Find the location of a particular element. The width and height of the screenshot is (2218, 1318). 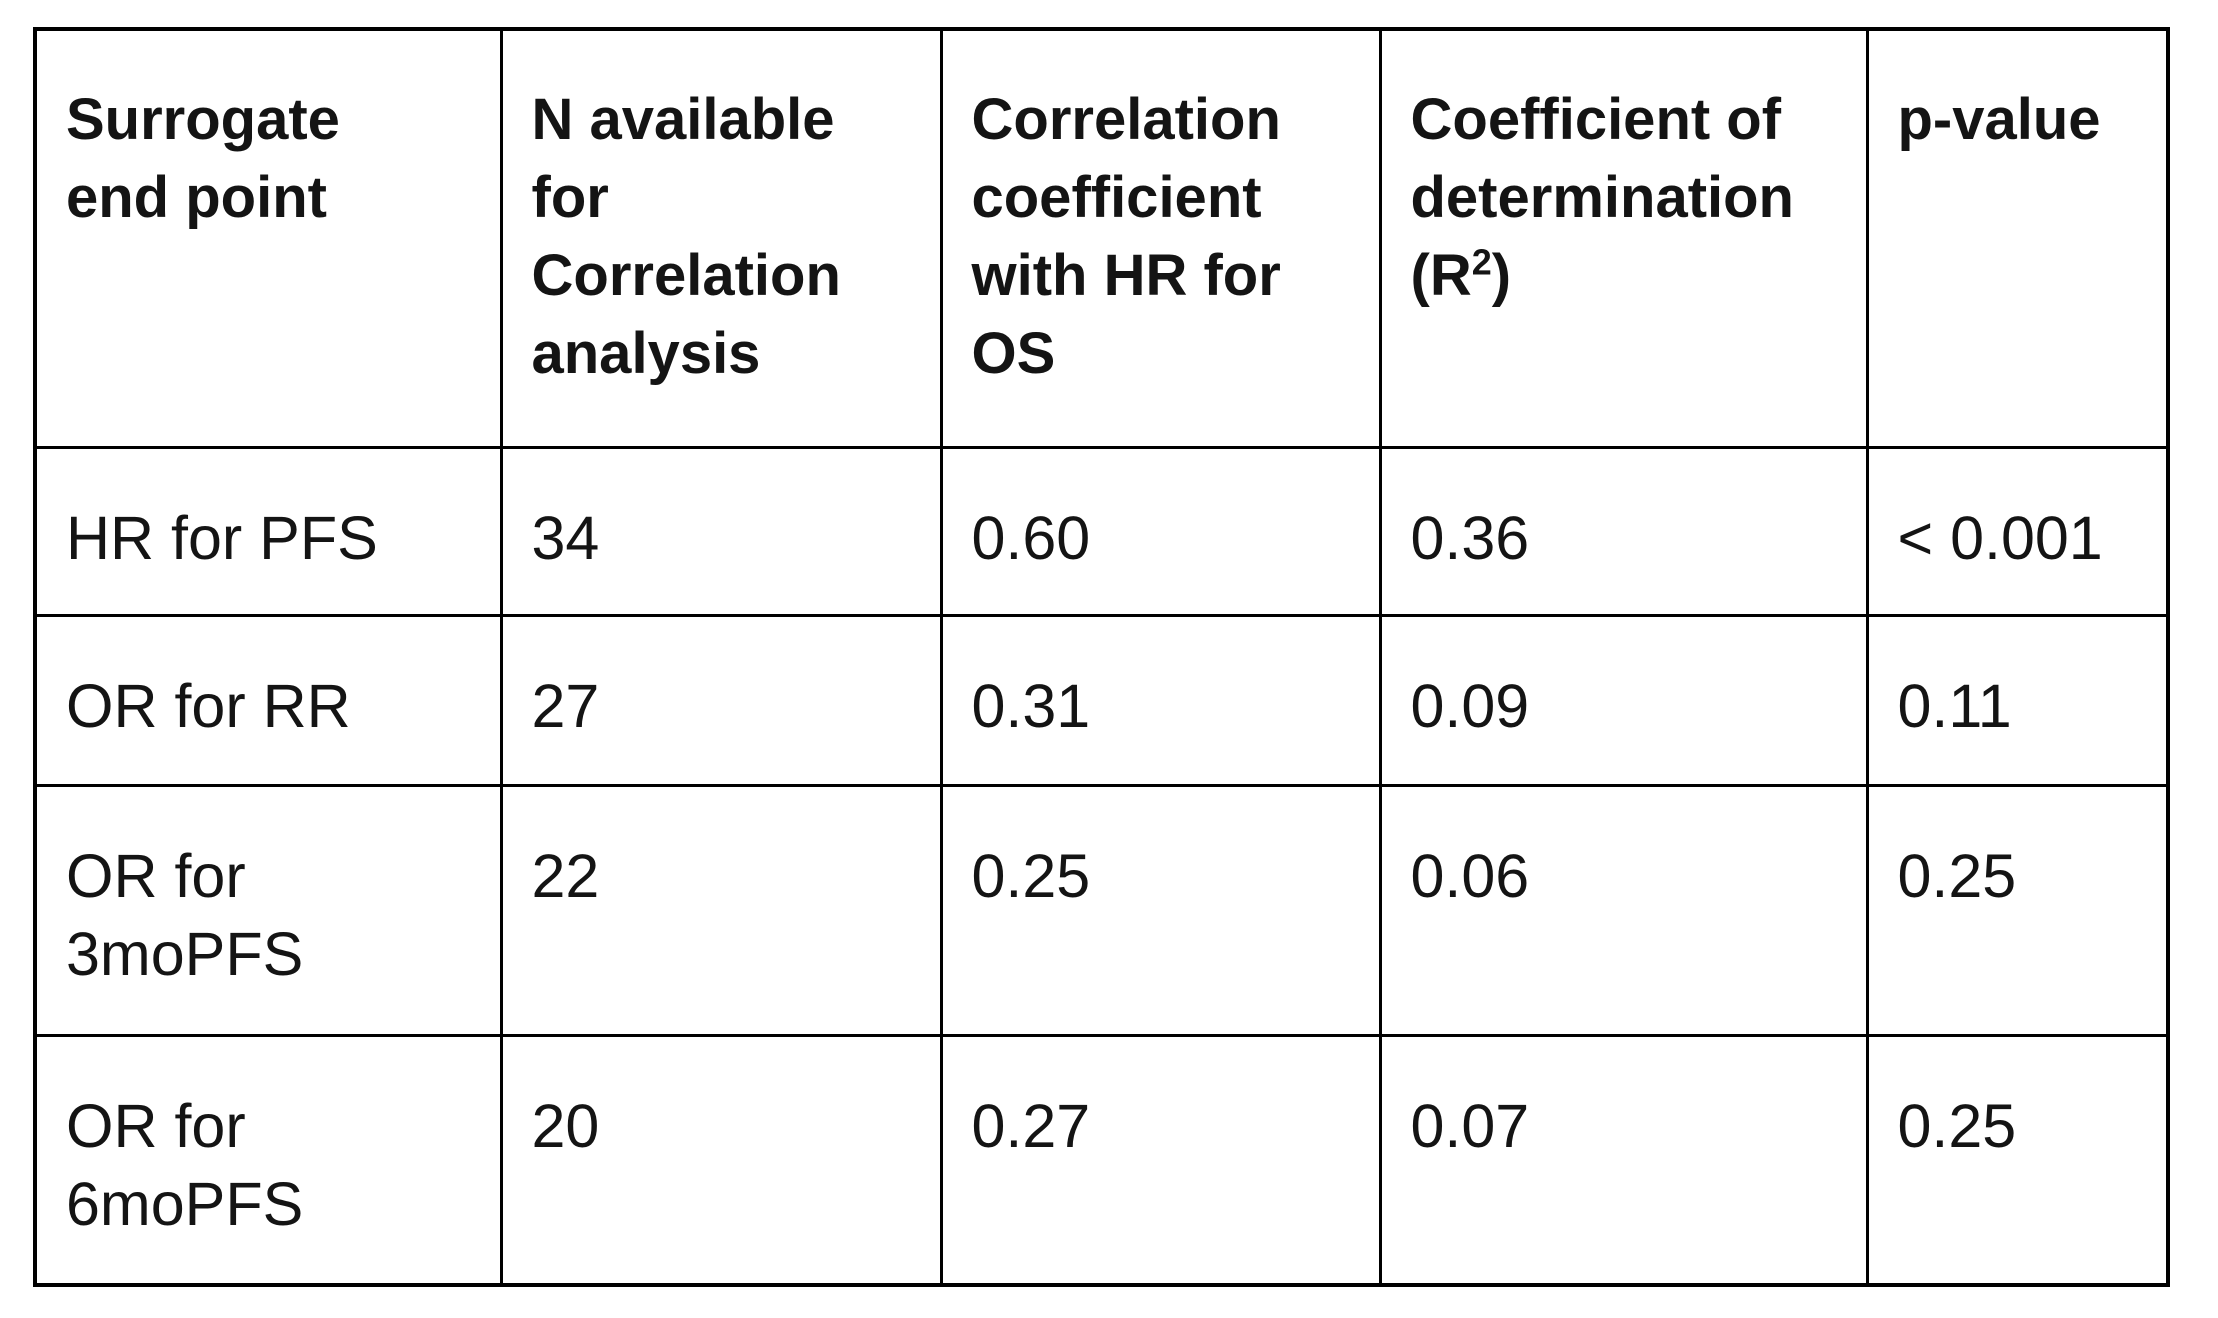

cell-endpoint: OR for 6moPFS is located at coordinates (268, 1160).